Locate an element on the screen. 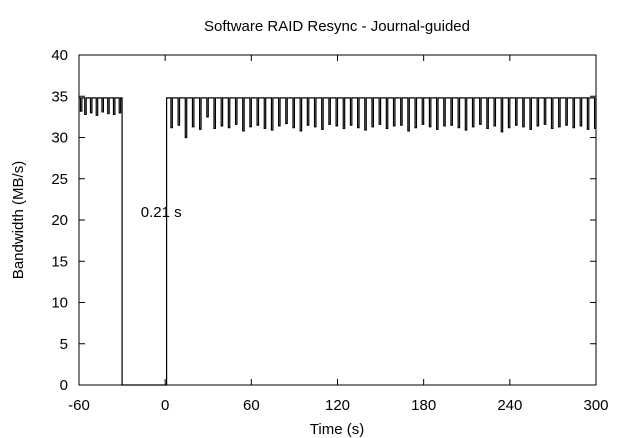  chart-title: Software RAID Resync - Journal-guided is located at coordinates (337, 26).